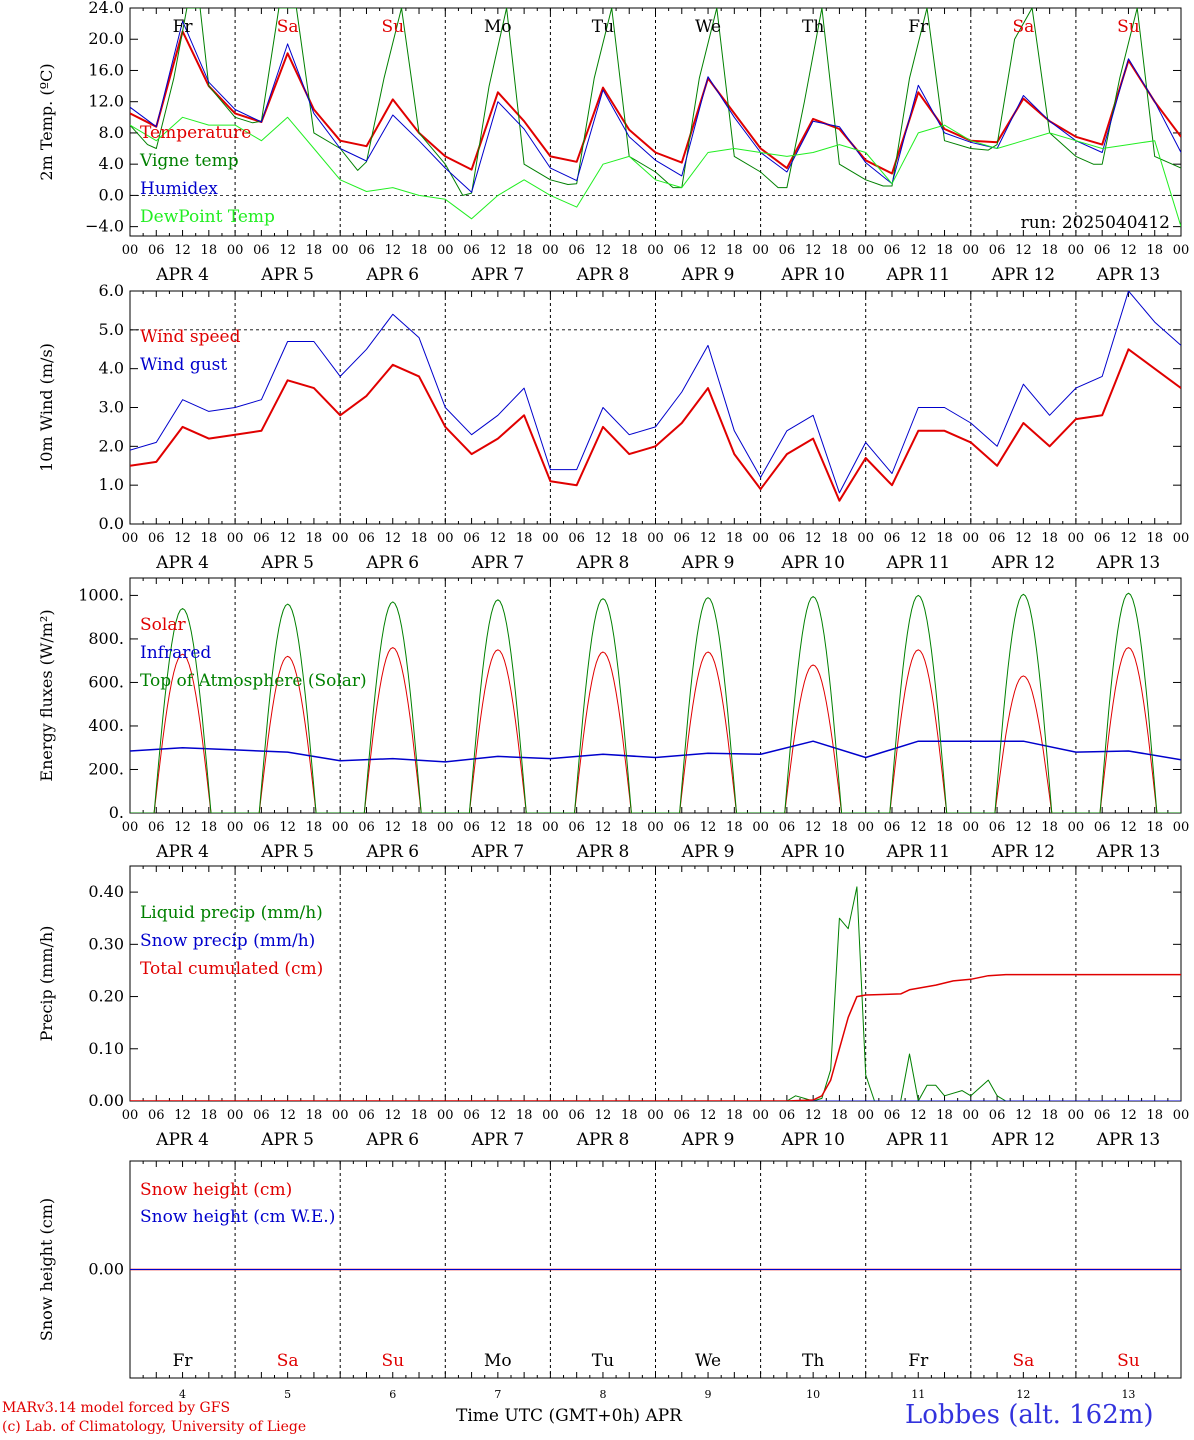 The image size is (1194, 1440). What do you see at coordinates (111, 407) in the screenshot?
I see `y-tick-label: 3.0` at bounding box center [111, 407].